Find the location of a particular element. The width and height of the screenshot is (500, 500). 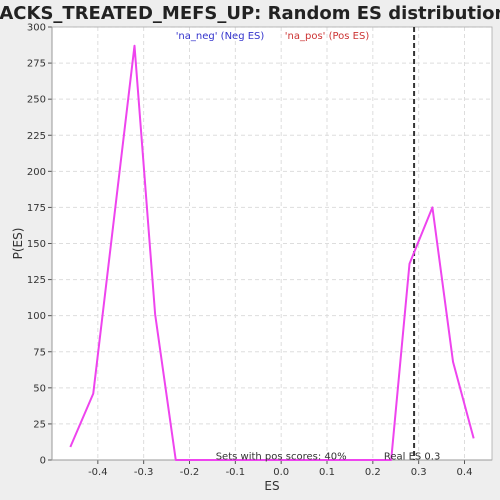

pos-scores-annotation: Sets with pos scores: 40% is located at coordinates (281, 457).